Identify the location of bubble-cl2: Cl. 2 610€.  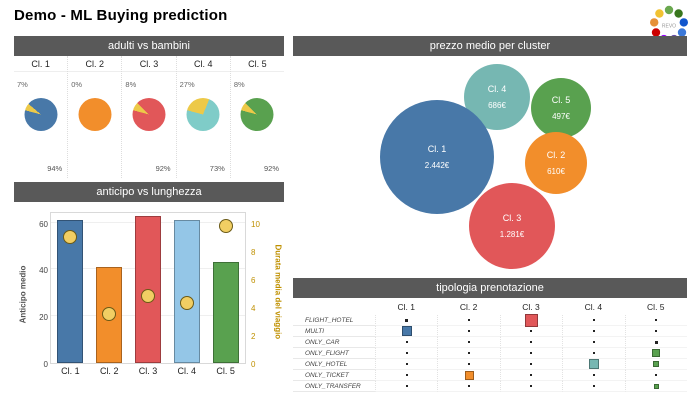
(556, 163).